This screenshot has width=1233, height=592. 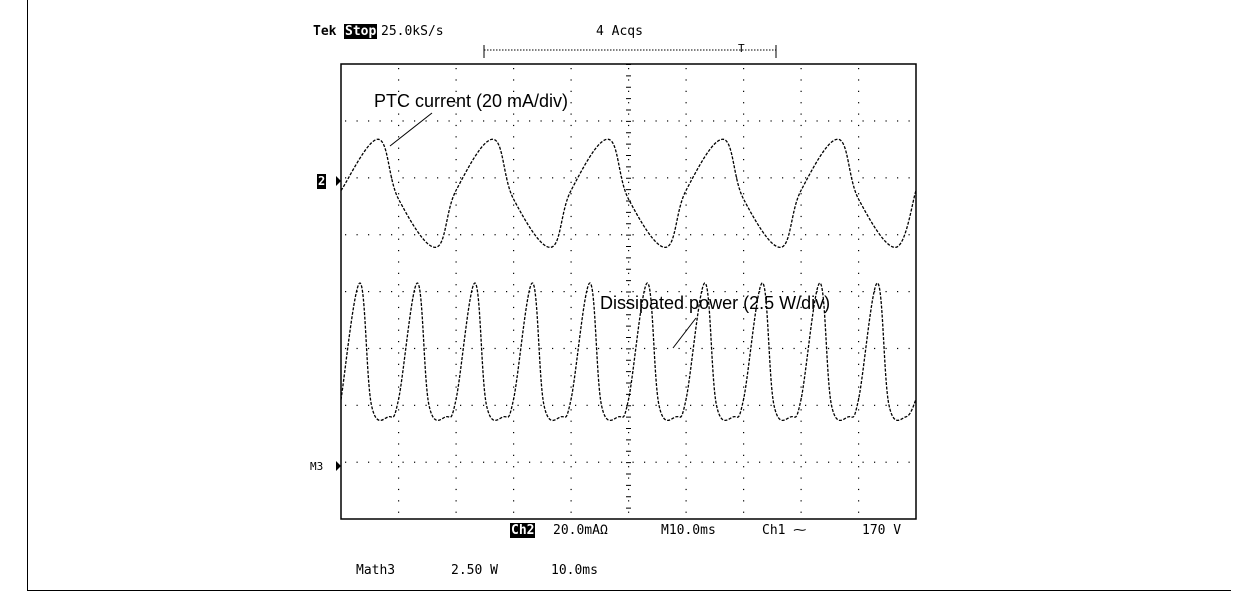 I want to click on ptc-current-trace, so click(x=628, y=193).